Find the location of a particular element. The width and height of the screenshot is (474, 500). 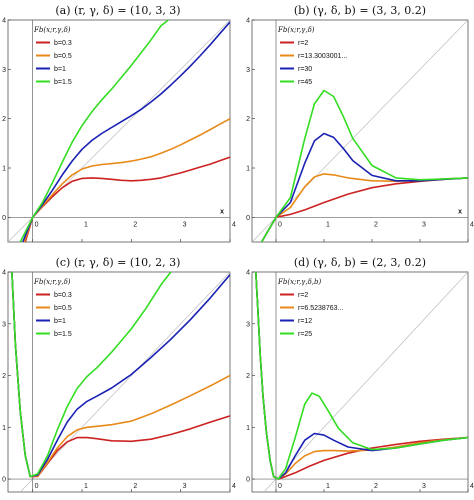

legend: Fb(x;r,γ,δ) r=2 r=13.3003001... r=30 r=45 is located at coordinates (312, 56).